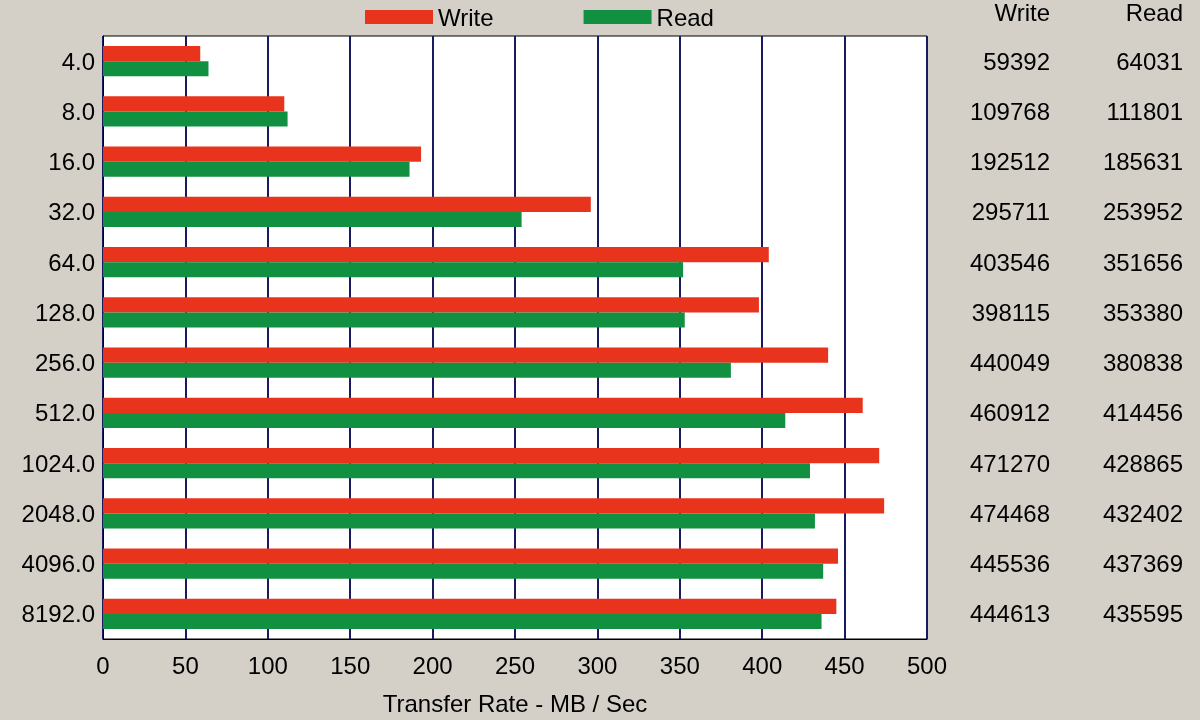 This screenshot has height=720, width=1200. Describe the element at coordinates (685, 17) in the screenshot. I see `legend-label: Read` at that location.